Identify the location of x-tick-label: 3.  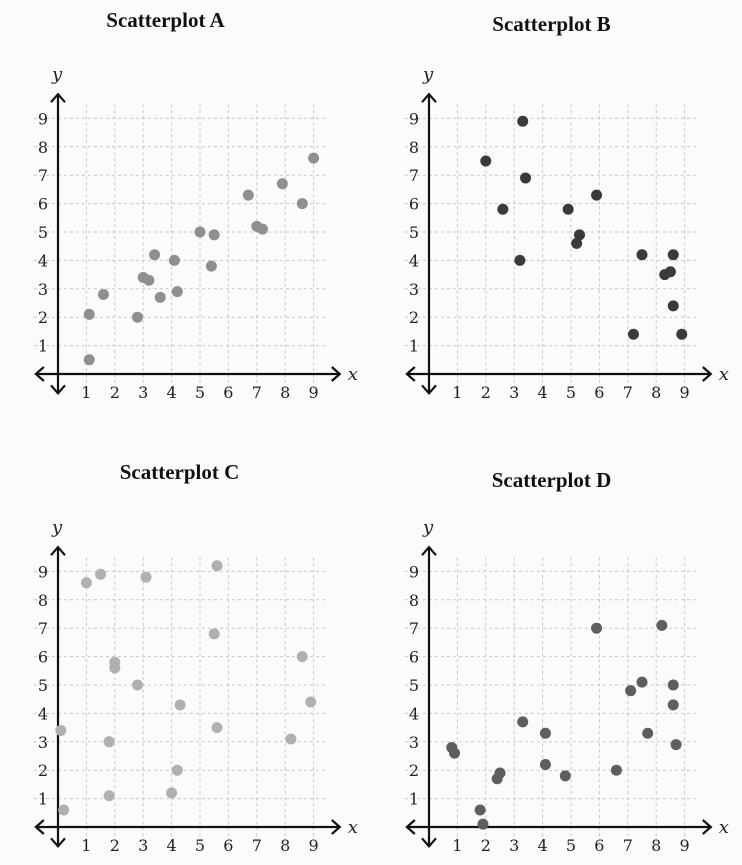
(143, 845).